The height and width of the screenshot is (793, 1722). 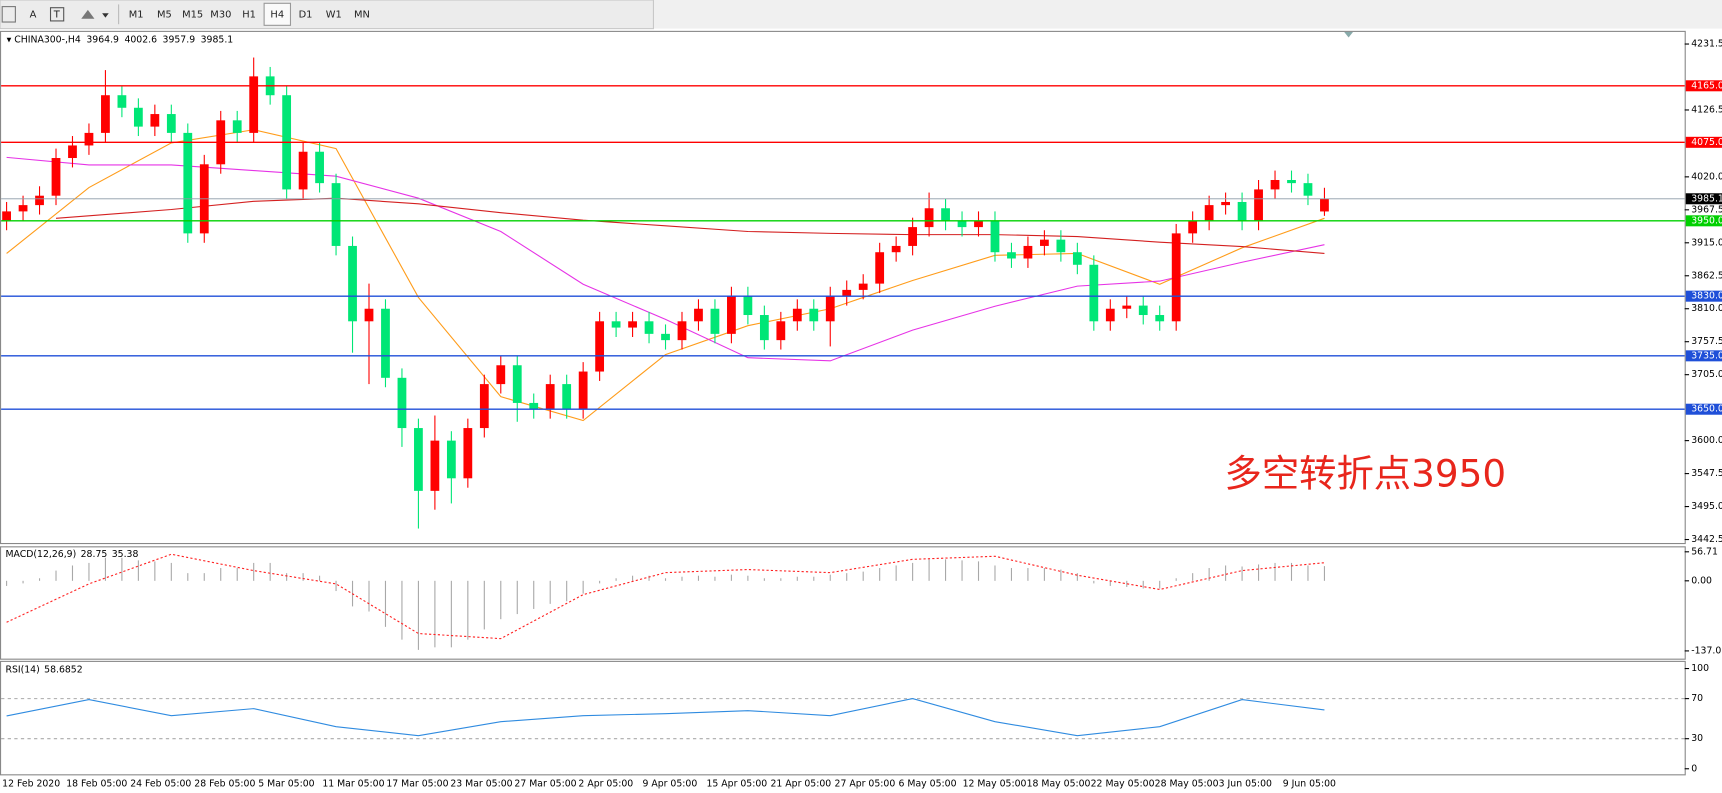 I want to click on x-tick-label: 23 Mar 05:00, so click(x=481, y=784).